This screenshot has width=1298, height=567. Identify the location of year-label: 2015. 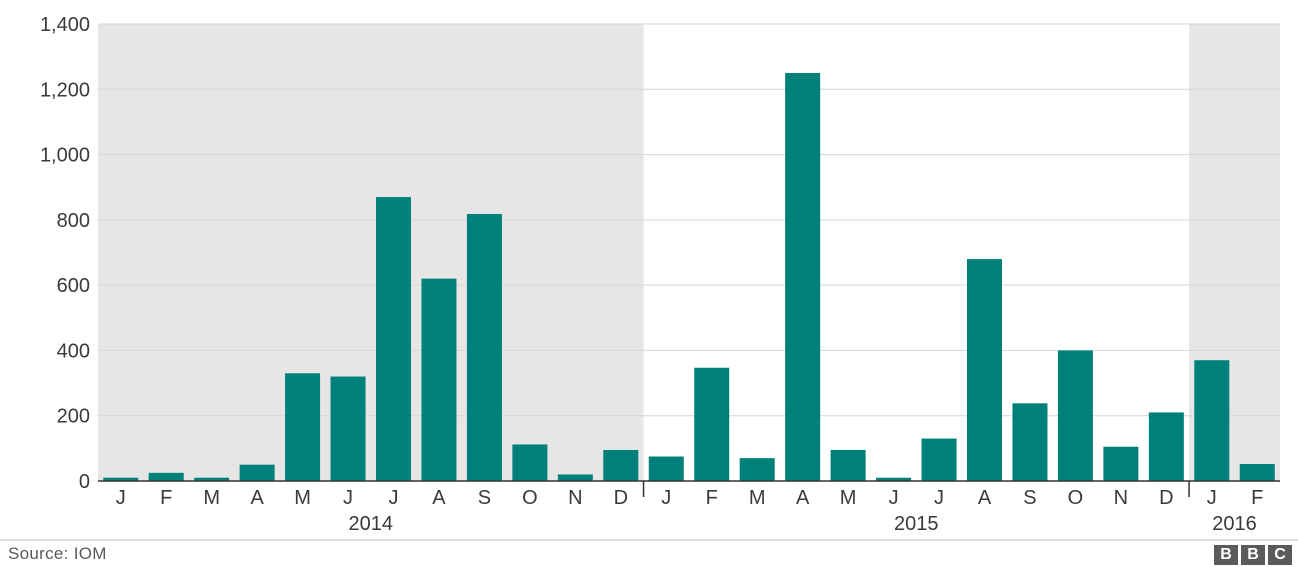
(916, 524).